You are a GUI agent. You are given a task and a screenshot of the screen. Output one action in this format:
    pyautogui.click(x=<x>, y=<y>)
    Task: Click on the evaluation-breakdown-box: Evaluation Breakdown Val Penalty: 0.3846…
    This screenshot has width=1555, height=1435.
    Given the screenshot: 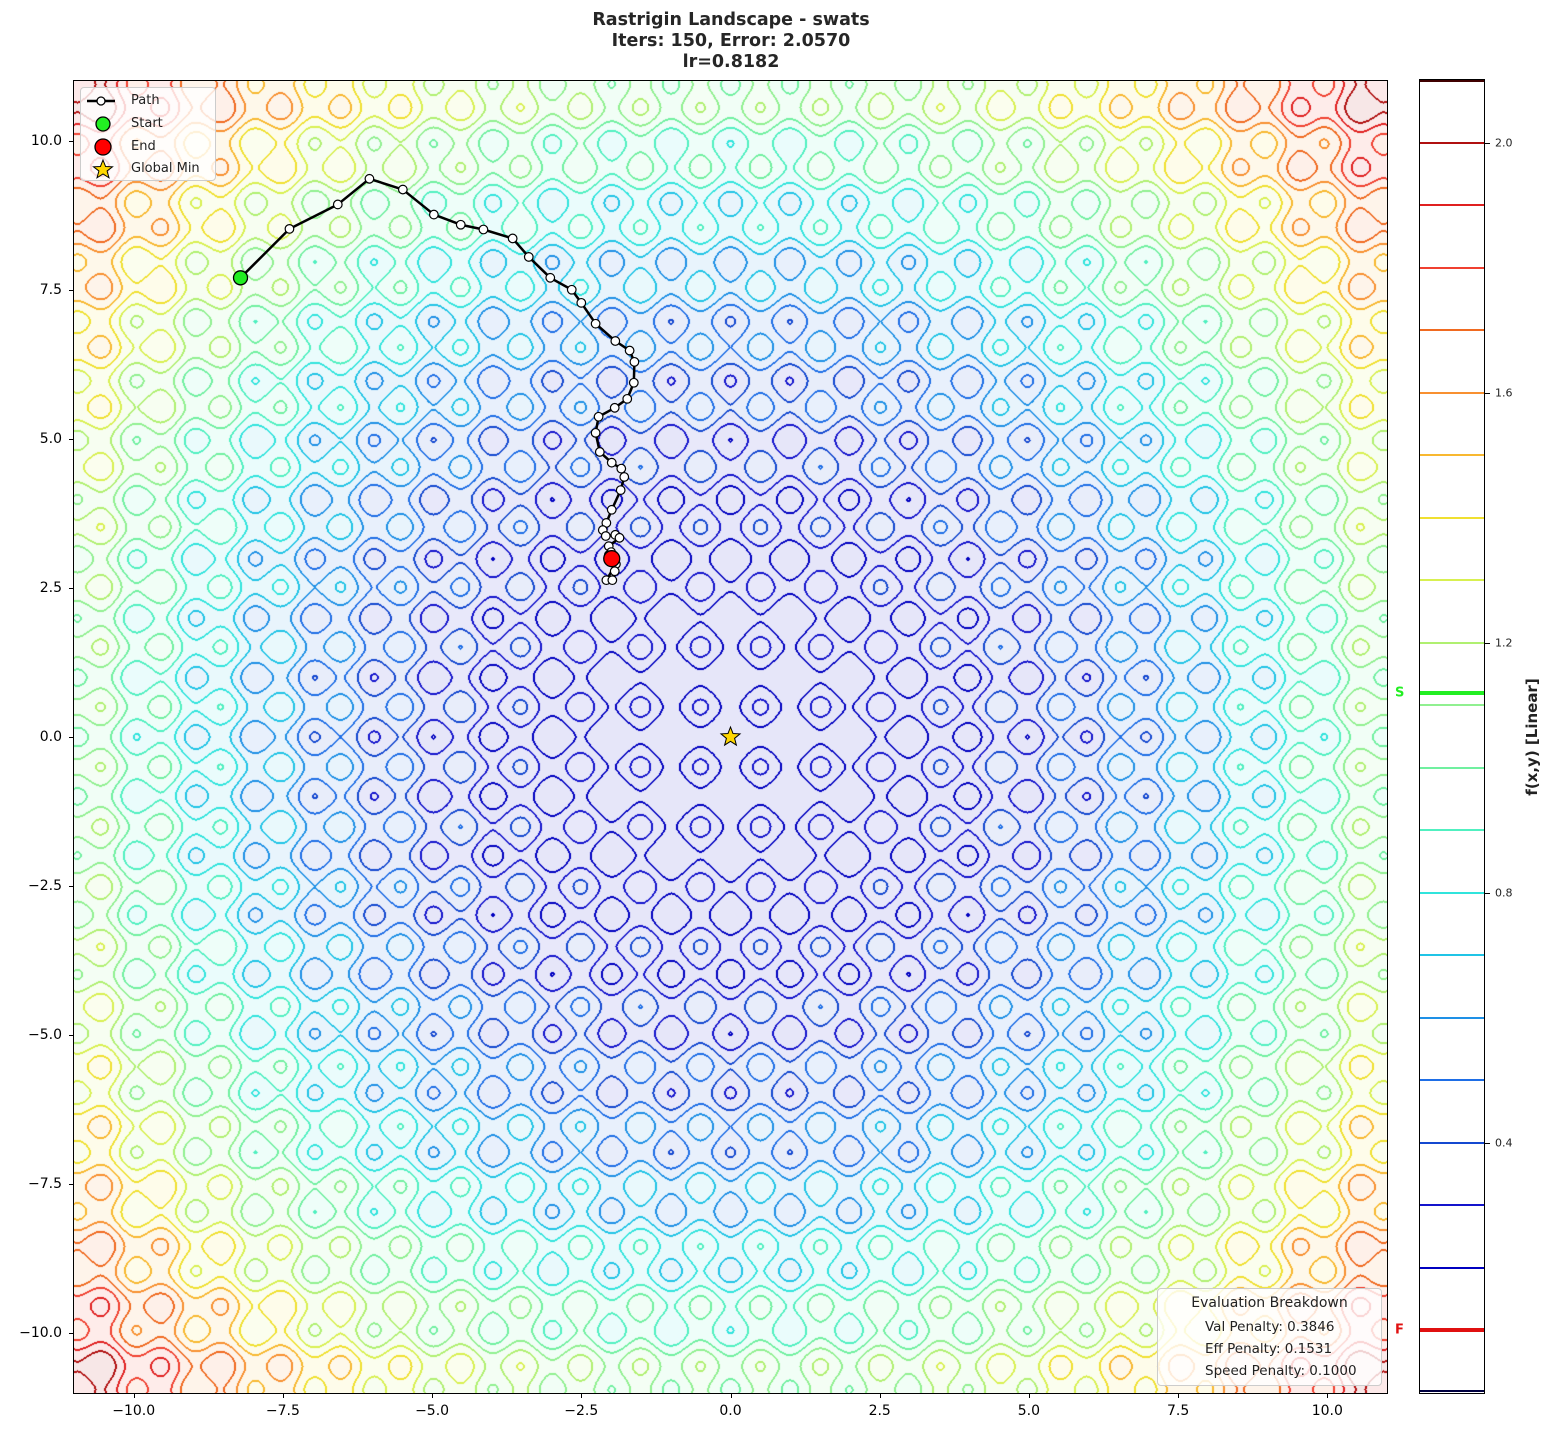 What is the action you would take?
    pyautogui.click(x=1269, y=1337)
    